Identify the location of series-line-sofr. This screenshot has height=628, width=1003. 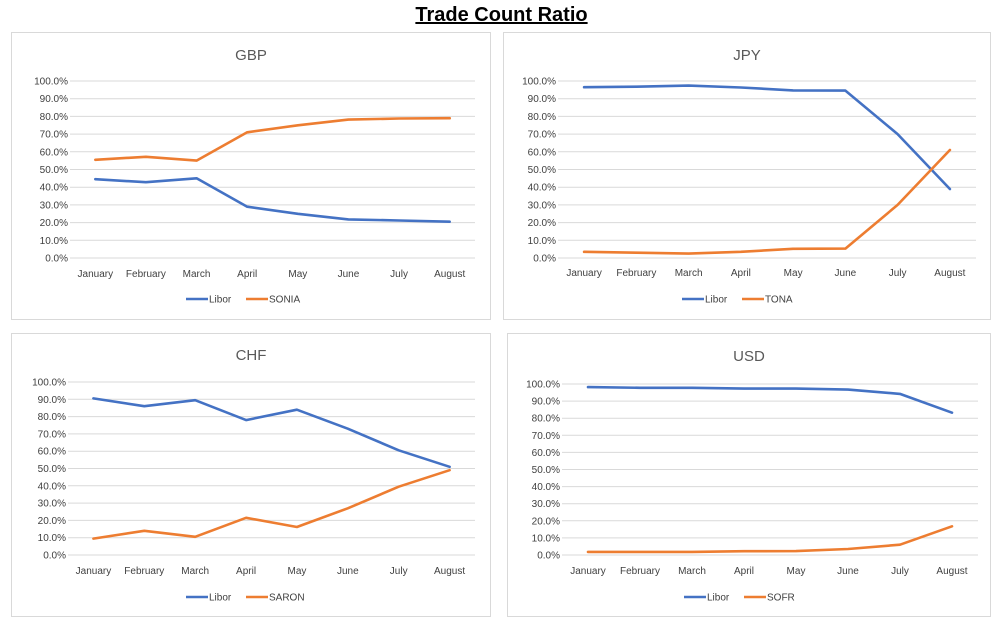
(770, 539).